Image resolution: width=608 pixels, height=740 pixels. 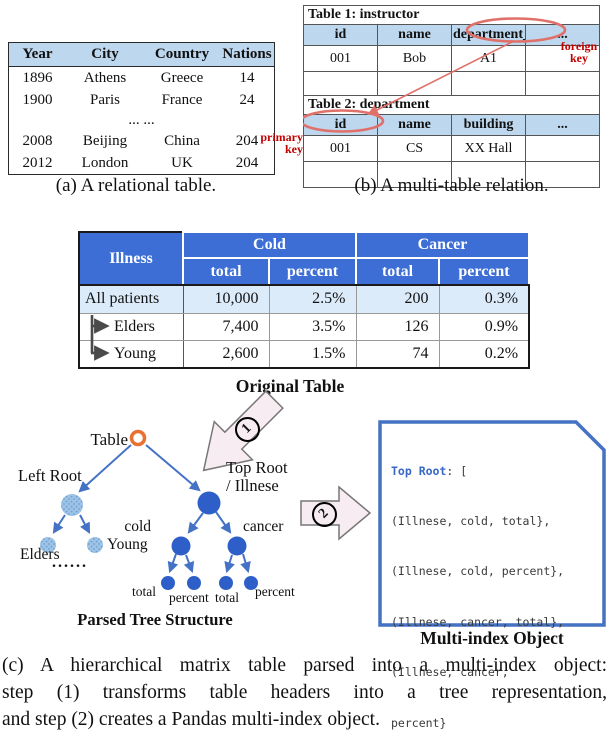 I want to click on tree-edges, so click(x=151, y=509).